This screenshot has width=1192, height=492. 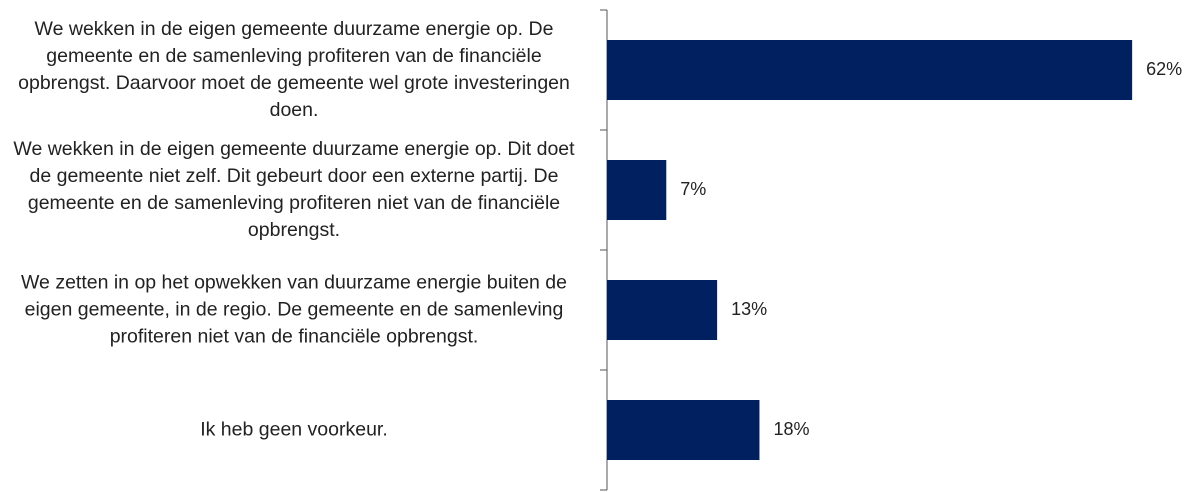 What do you see at coordinates (749, 309) in the screenshot?
I see `value-label: 13%` at bounding box center [749, 309].